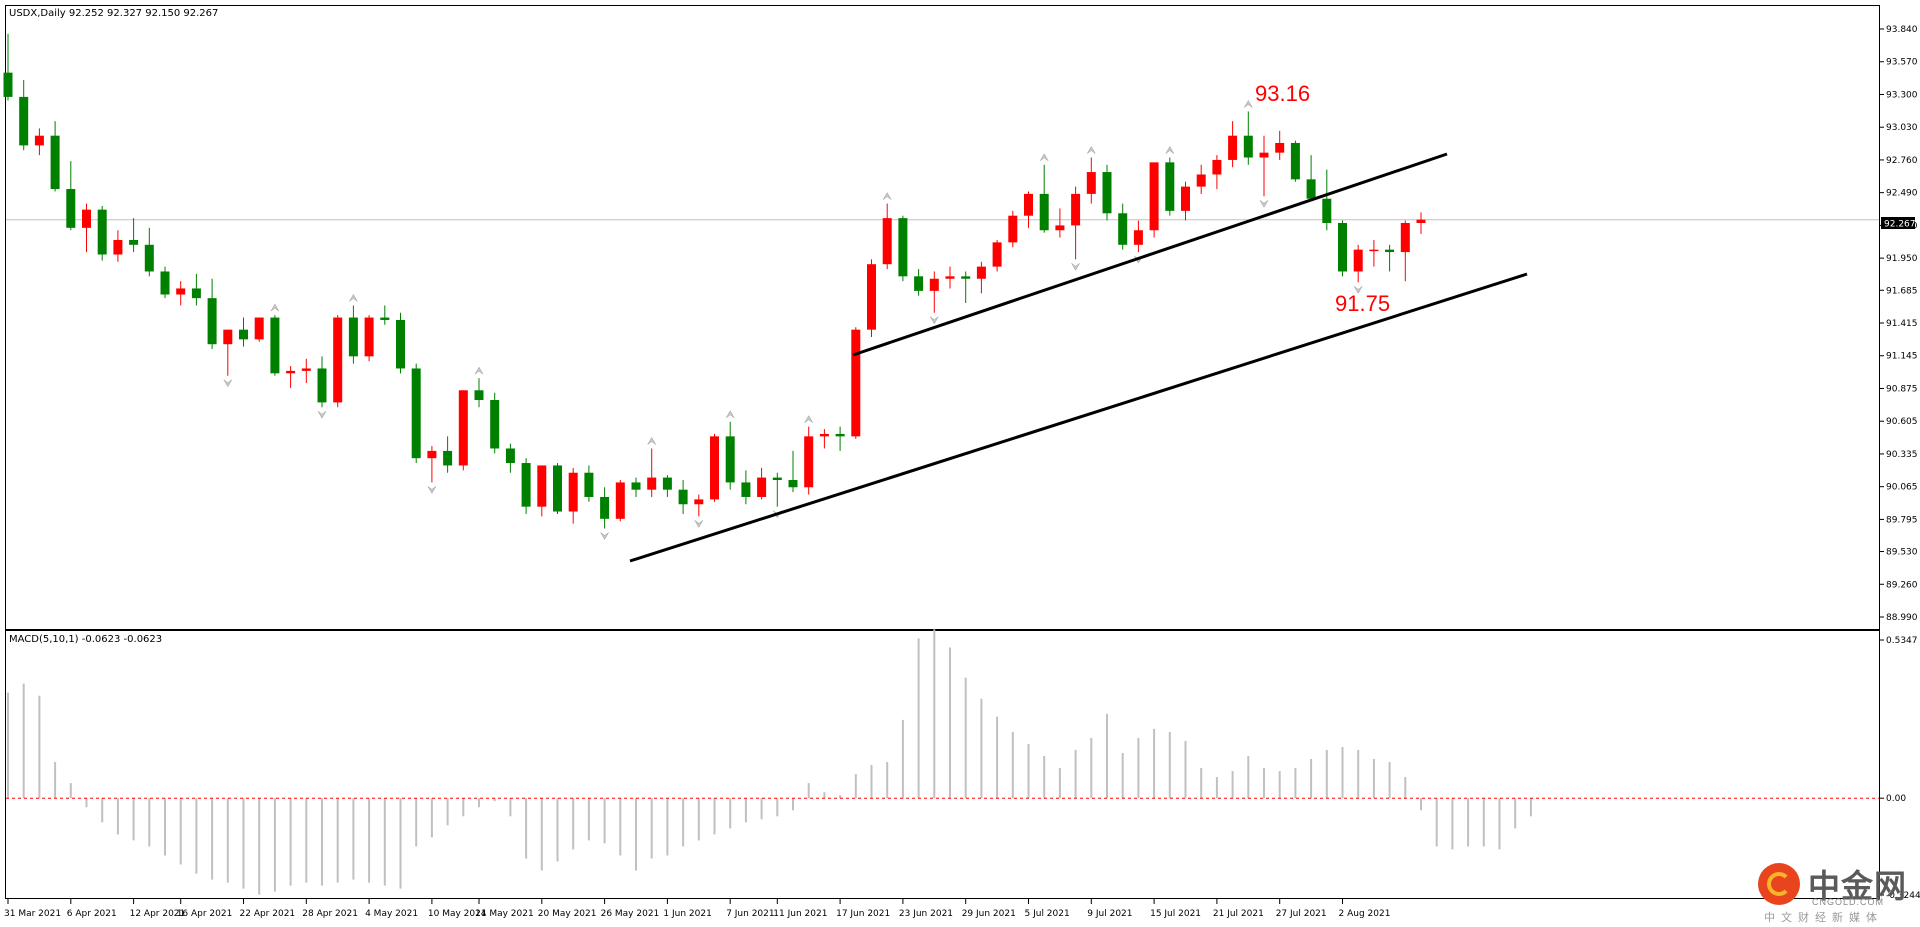 The height and width of the screenshot is (927, 1920). What do you see at coordinates (1899, 768) in the screenshot?
I see `macd-axis: 0.5347 0.00 -0.3244` at bounding box center [1899, 768].